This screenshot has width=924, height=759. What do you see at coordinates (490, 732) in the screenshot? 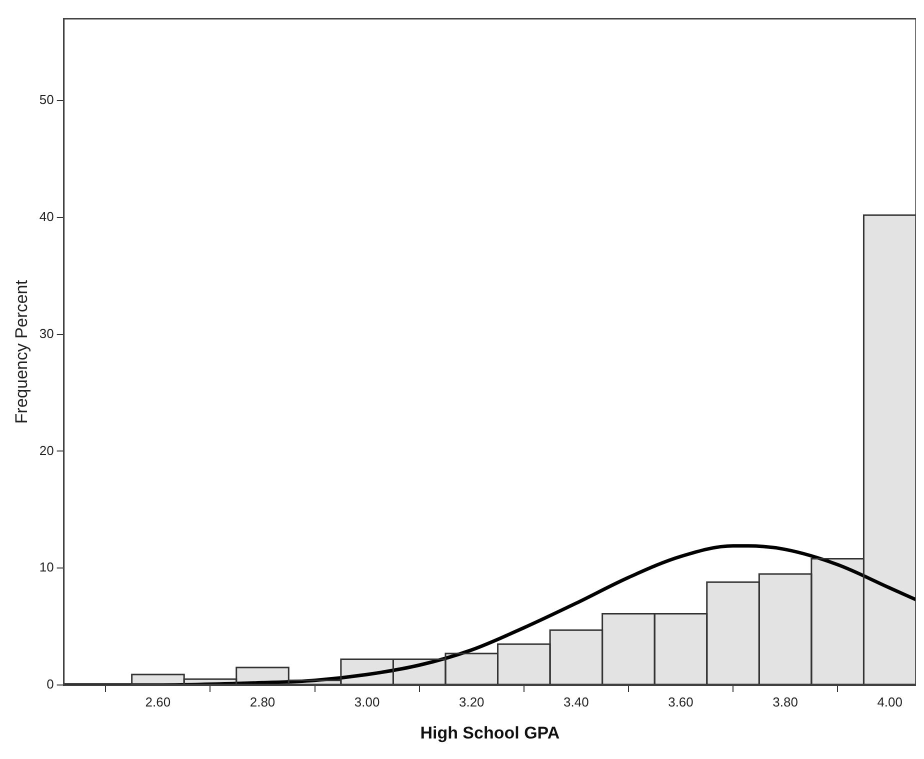
I see `x-axis-title: High School GPA` at bounding box center [490, 732].